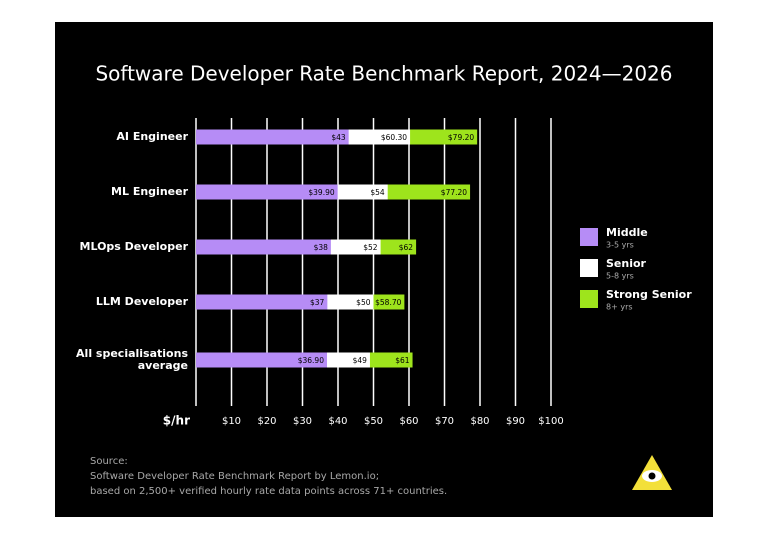 The image size is (768, 542). What do you see at coordinates (321, 192) in the screenshot?
I see `value-label: $39.90` at bounding box center [321, 192].